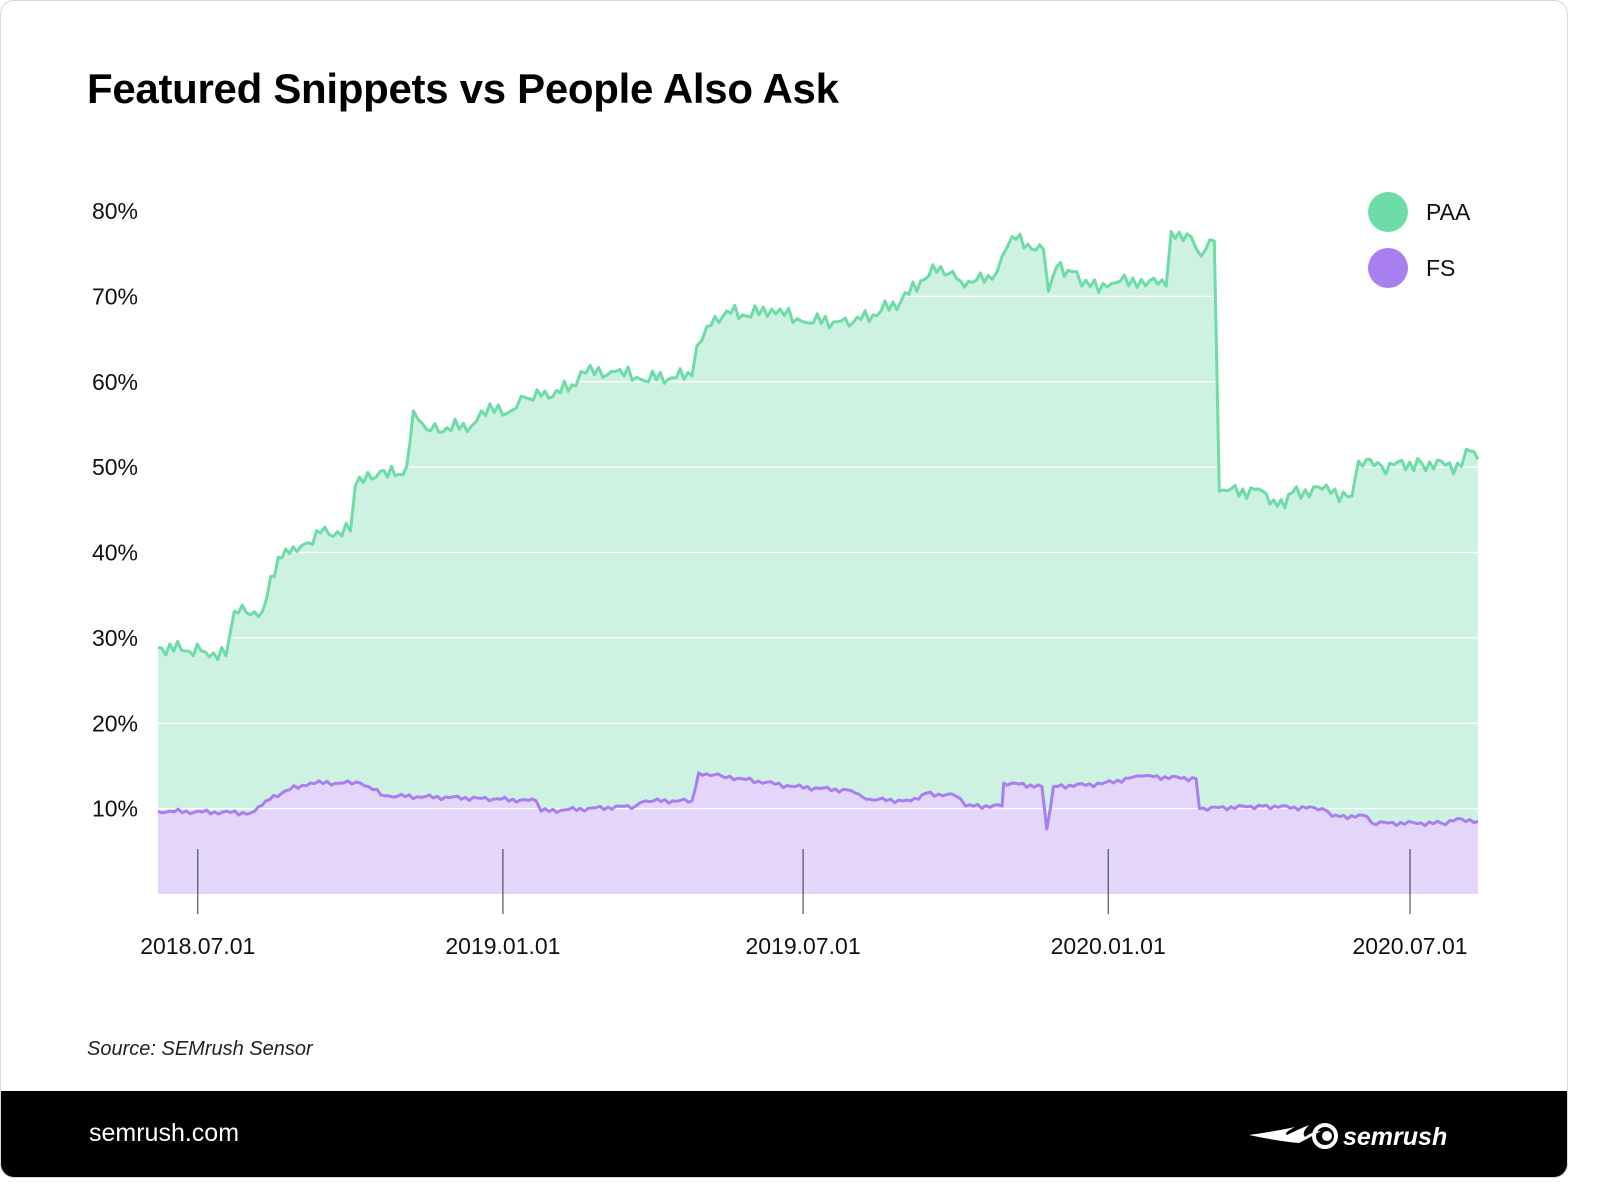 Image resolution: width=1600 pixels, height=1202 pixels. I want to click on source-note: Source: SEMrush Sensor, so click(200, 1049).